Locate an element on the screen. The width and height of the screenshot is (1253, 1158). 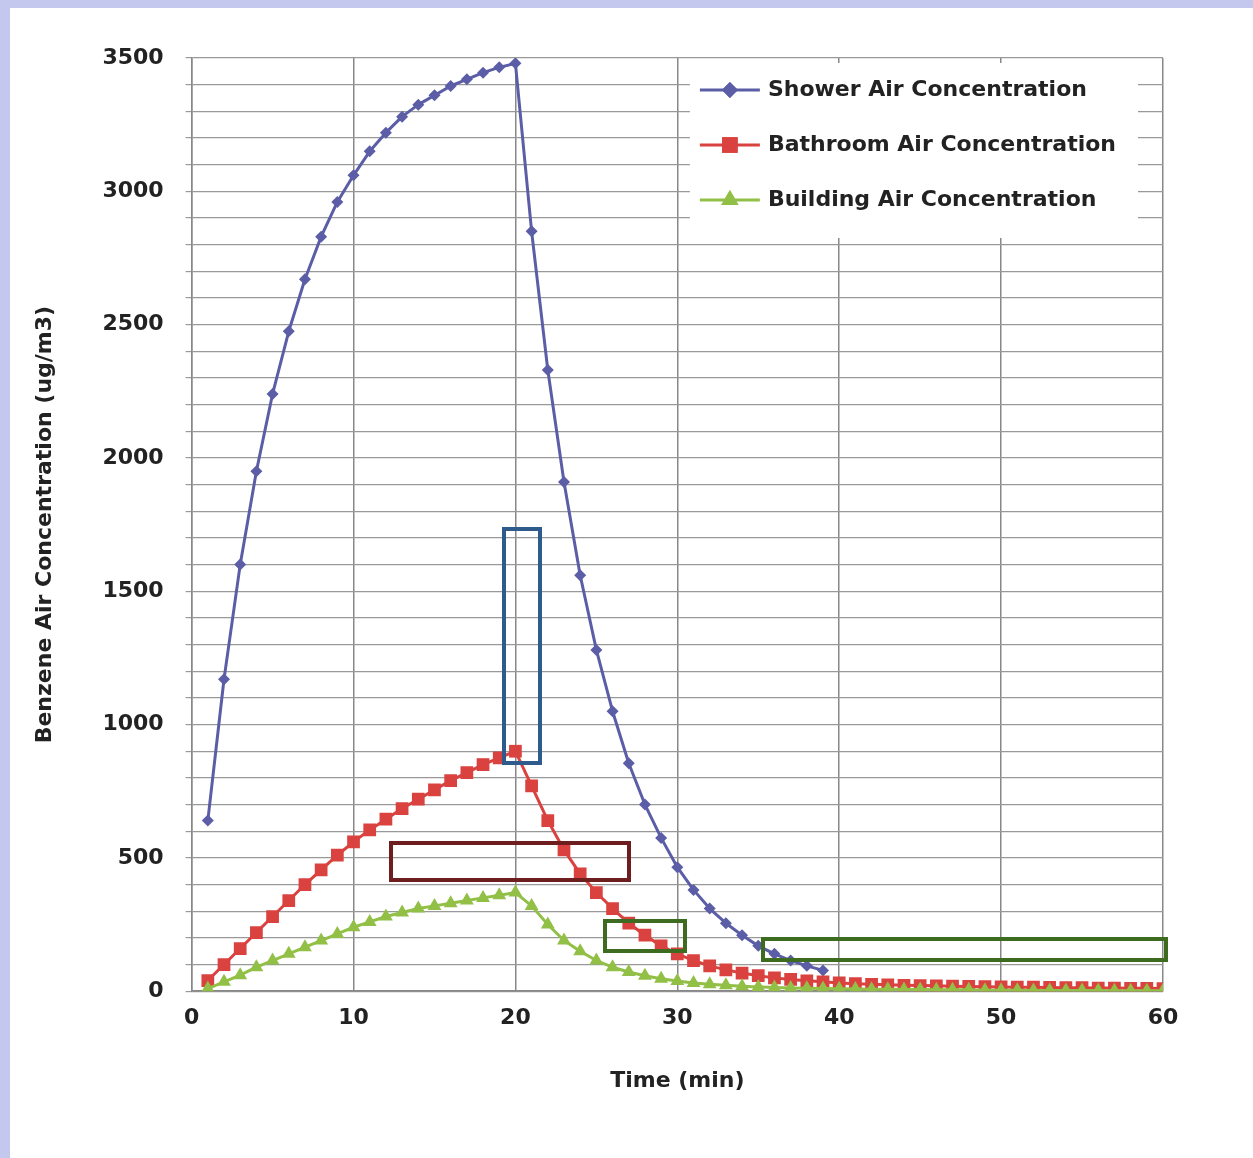
y-tick-label: 3000 is located at coordinates (133, 190).